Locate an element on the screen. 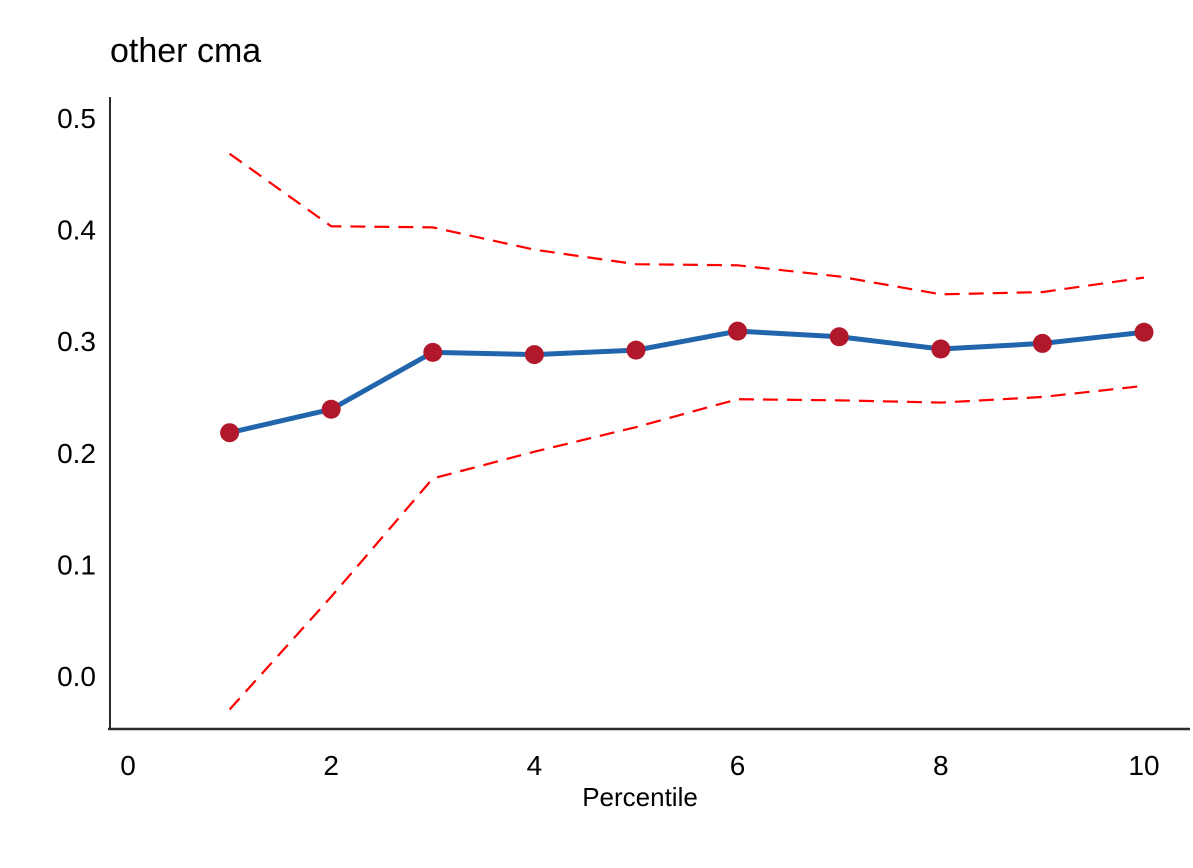 The width and height of the screenshot is (1193, 868). x-tick-label: 0 is located at coordinates (128, 765).